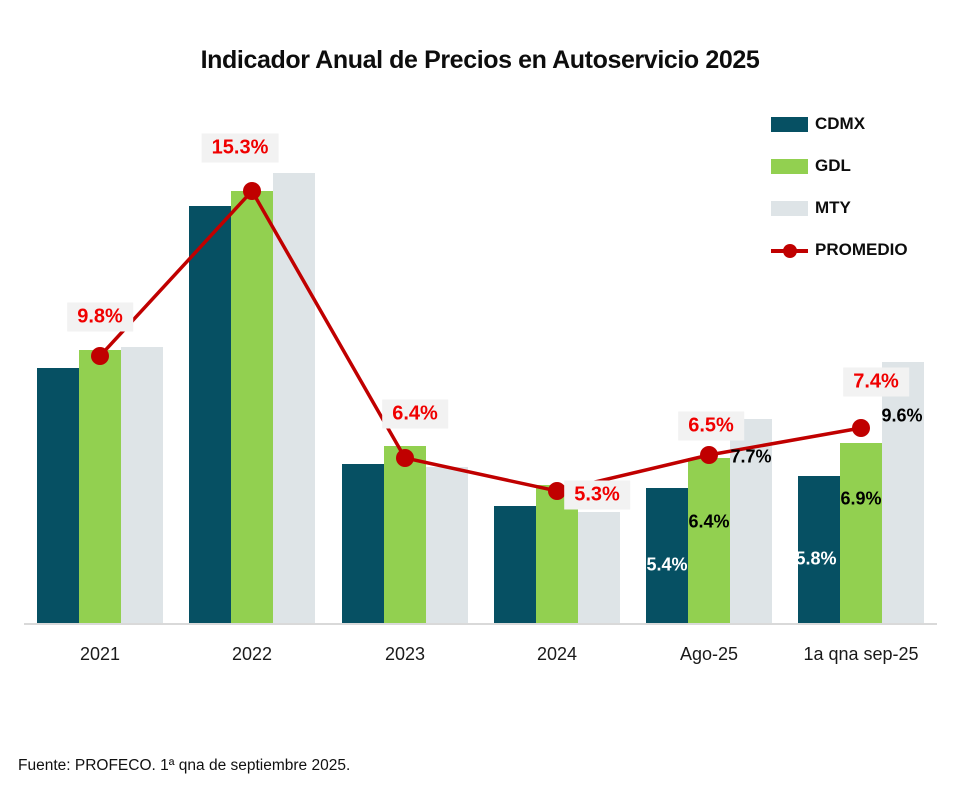 This screenshot has width=960, height=791. I want to click on legend-line-marker-icon, so click(789, 250).